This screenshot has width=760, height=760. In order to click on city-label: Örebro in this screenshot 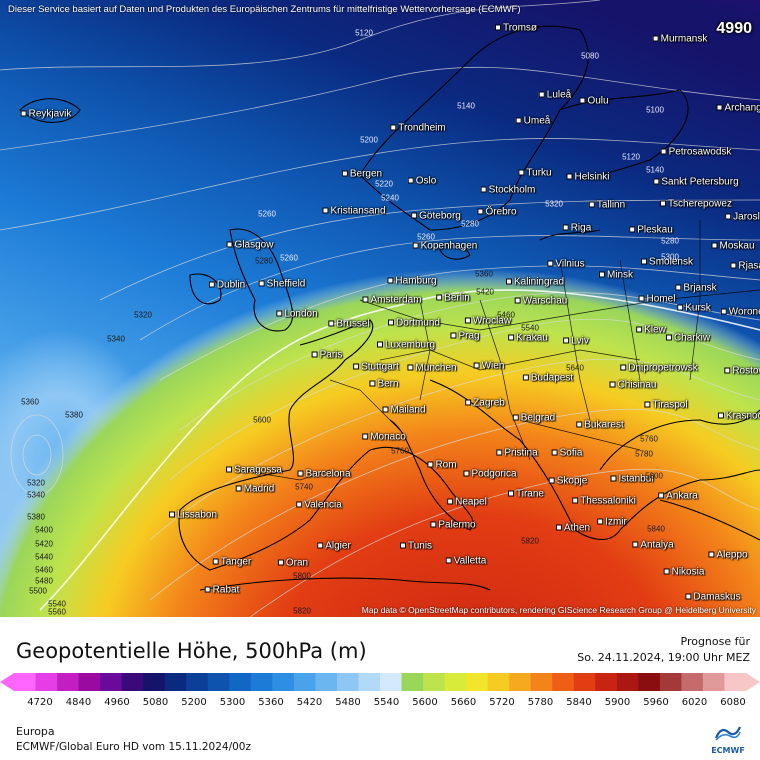, I will do `click(496, 212)`.